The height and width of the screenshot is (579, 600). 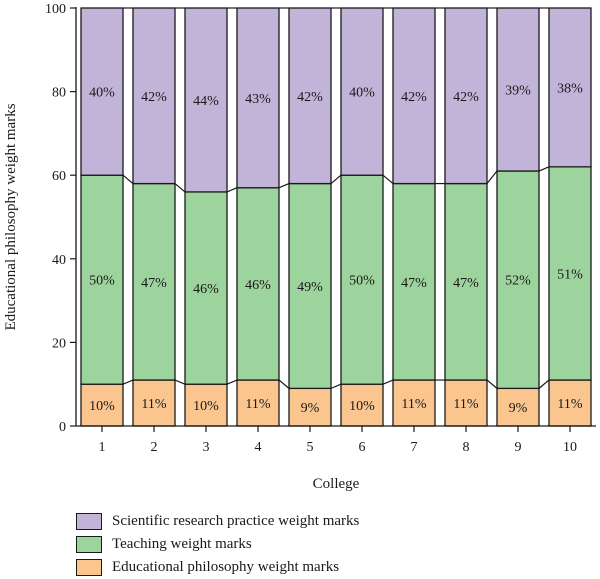 I want to click on legend-item-teaching: Teaching weight marks, so click(x=217, y=544).